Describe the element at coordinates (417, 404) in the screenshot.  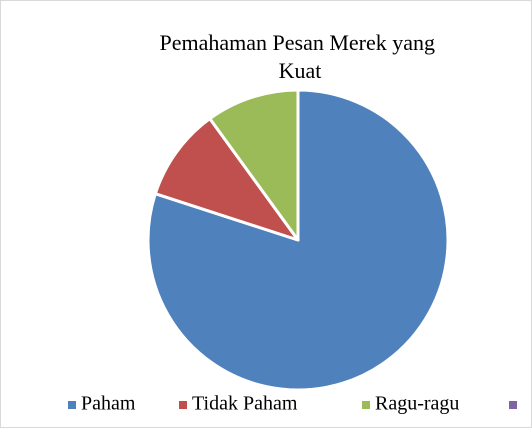
I see `legend-label: Ragu-ragu` at that location.